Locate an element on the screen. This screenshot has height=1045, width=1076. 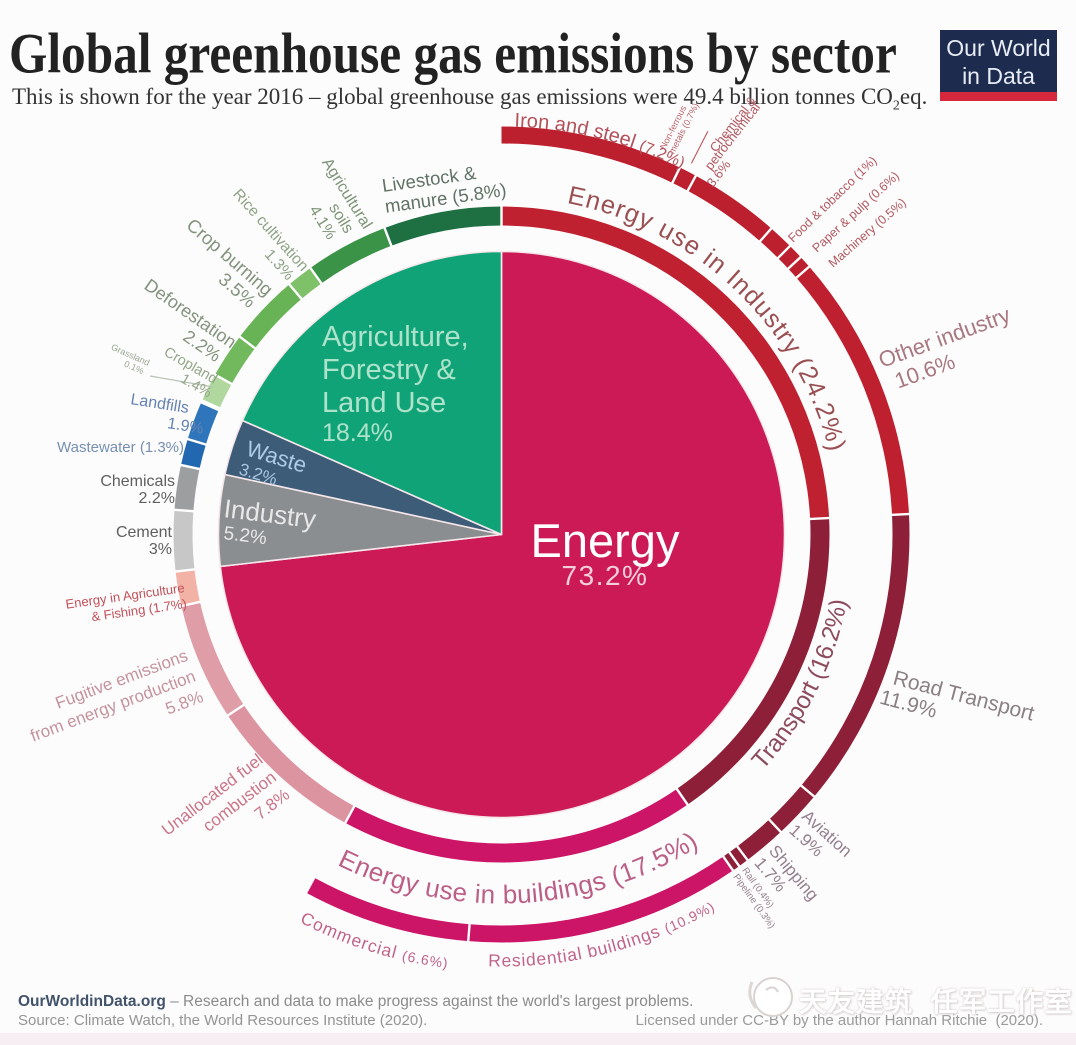
svg-text: Wastewater (1.3%) is located at coordinates (120, 447).